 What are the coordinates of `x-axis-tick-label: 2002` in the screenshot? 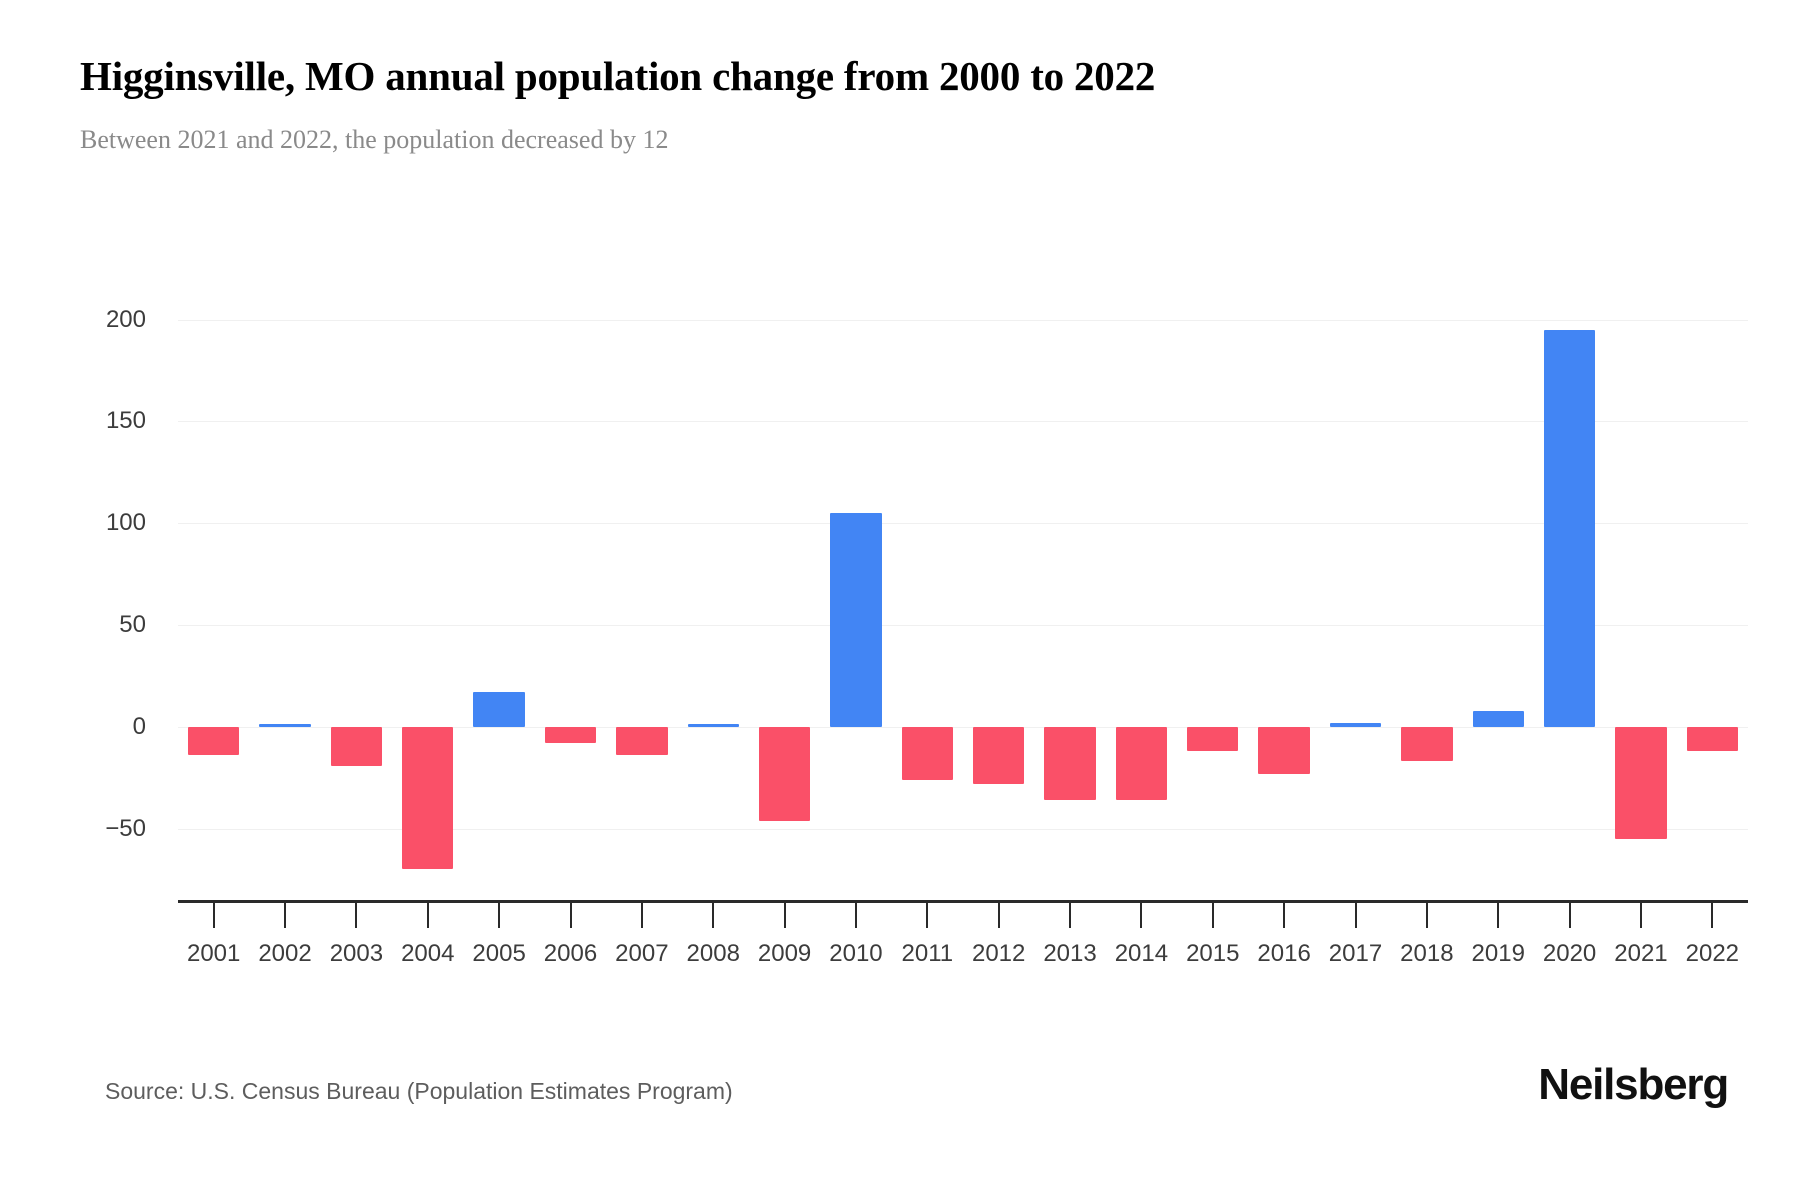 It's located at (285, 953).